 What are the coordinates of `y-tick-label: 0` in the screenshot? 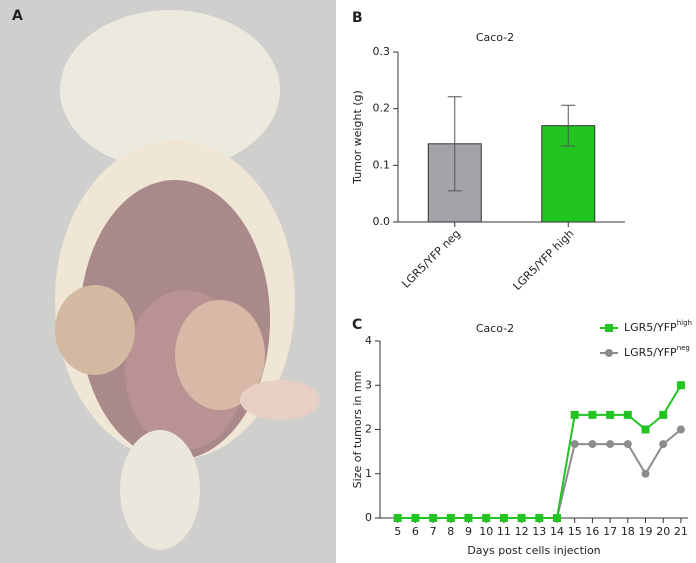 It's located at (368, 517).